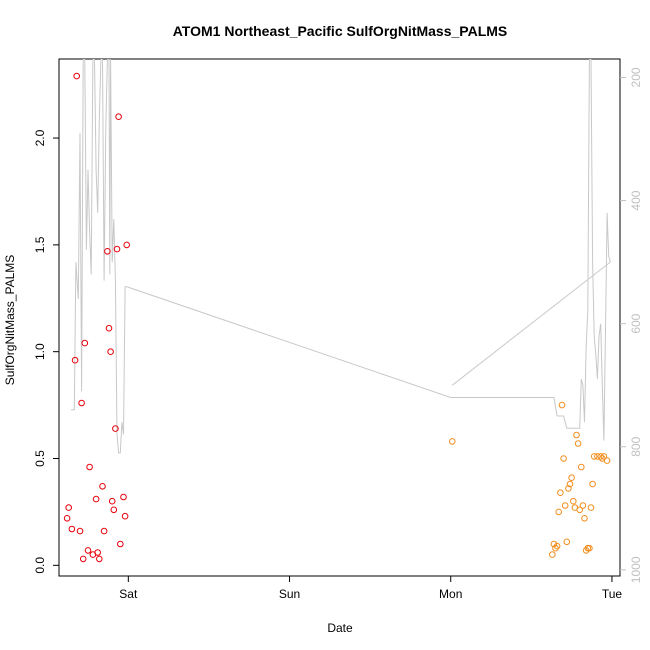 This screenshot has width=650, height=650. What do you see at coordinates (40, 244) in the screenshot?
I see `y-tick-label: 1.5` at bounding box center [40, 244].